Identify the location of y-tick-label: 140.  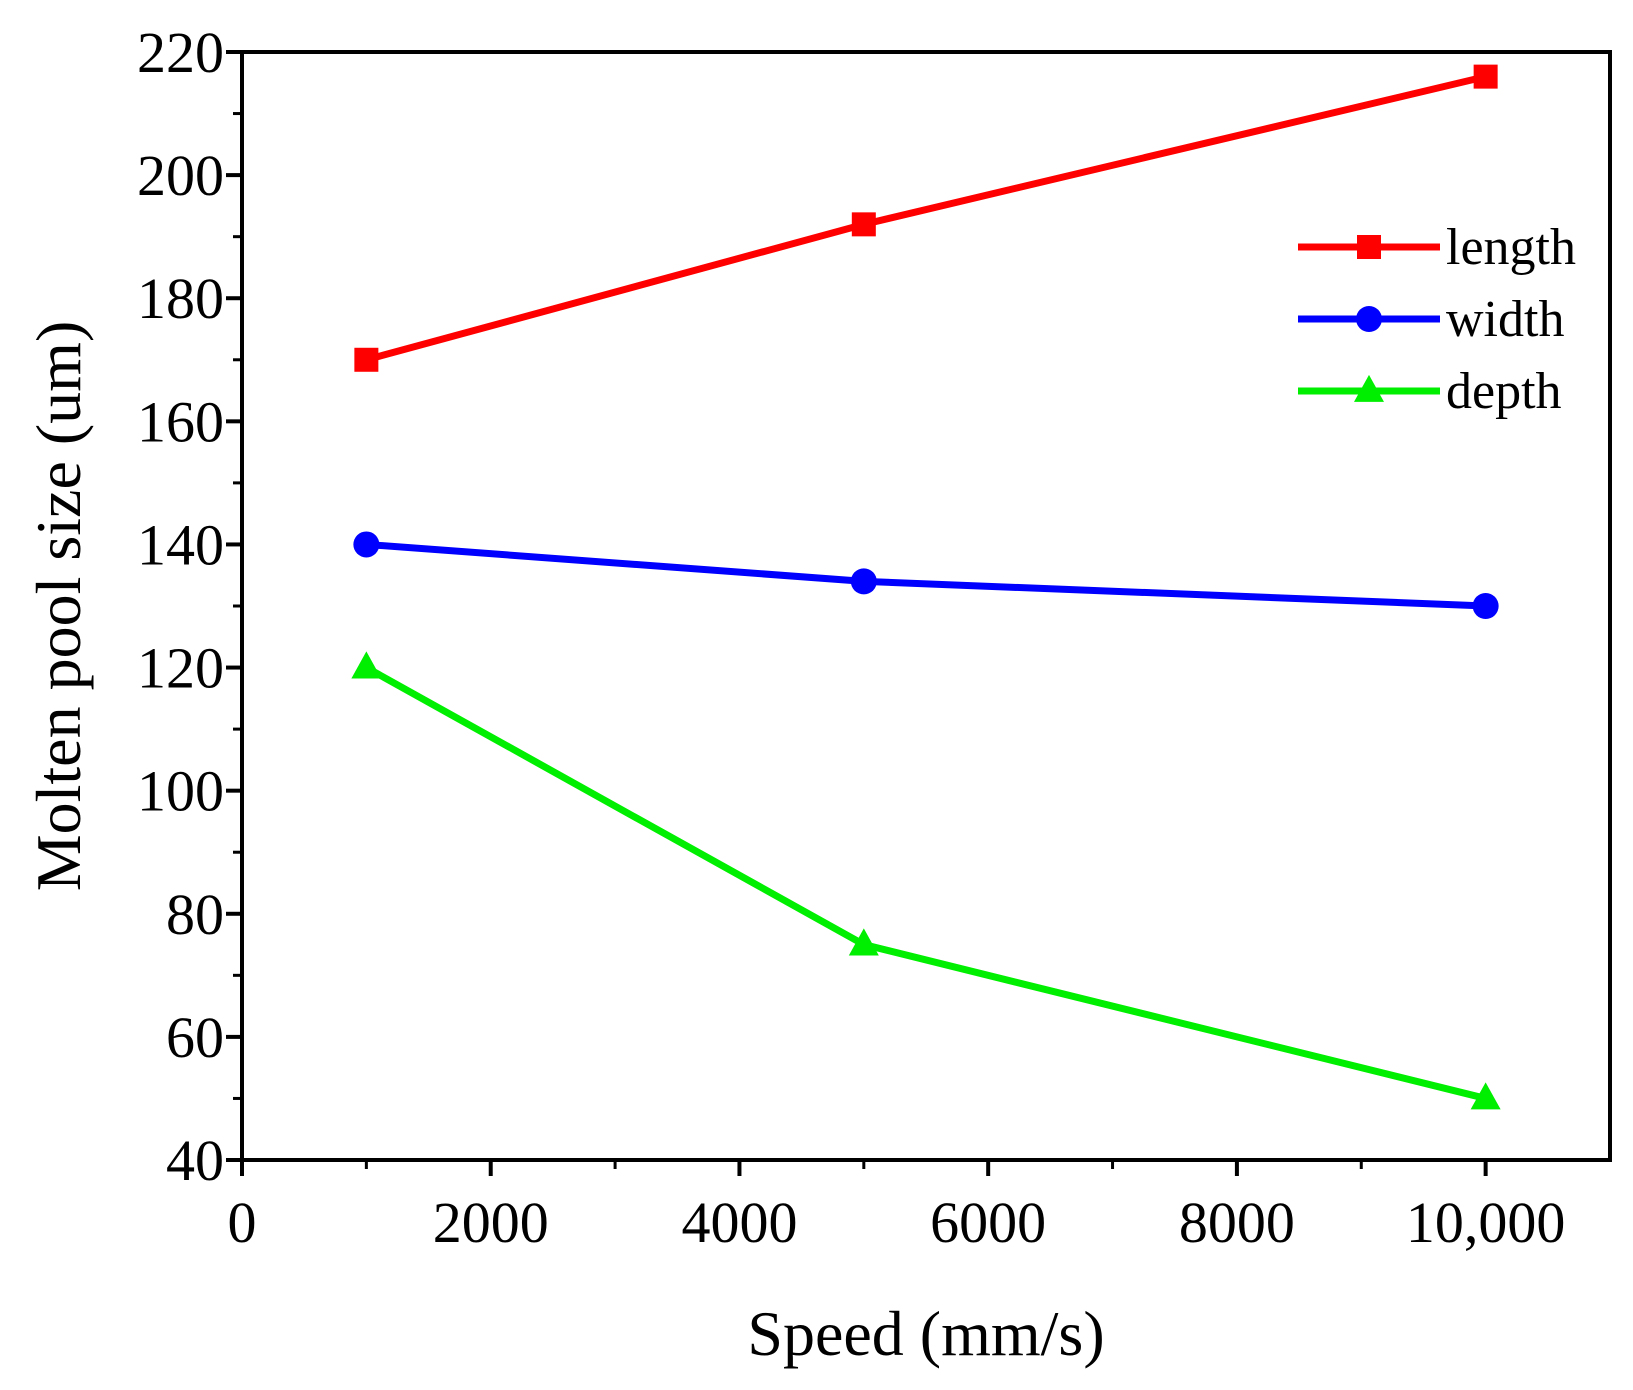
(180, 544).